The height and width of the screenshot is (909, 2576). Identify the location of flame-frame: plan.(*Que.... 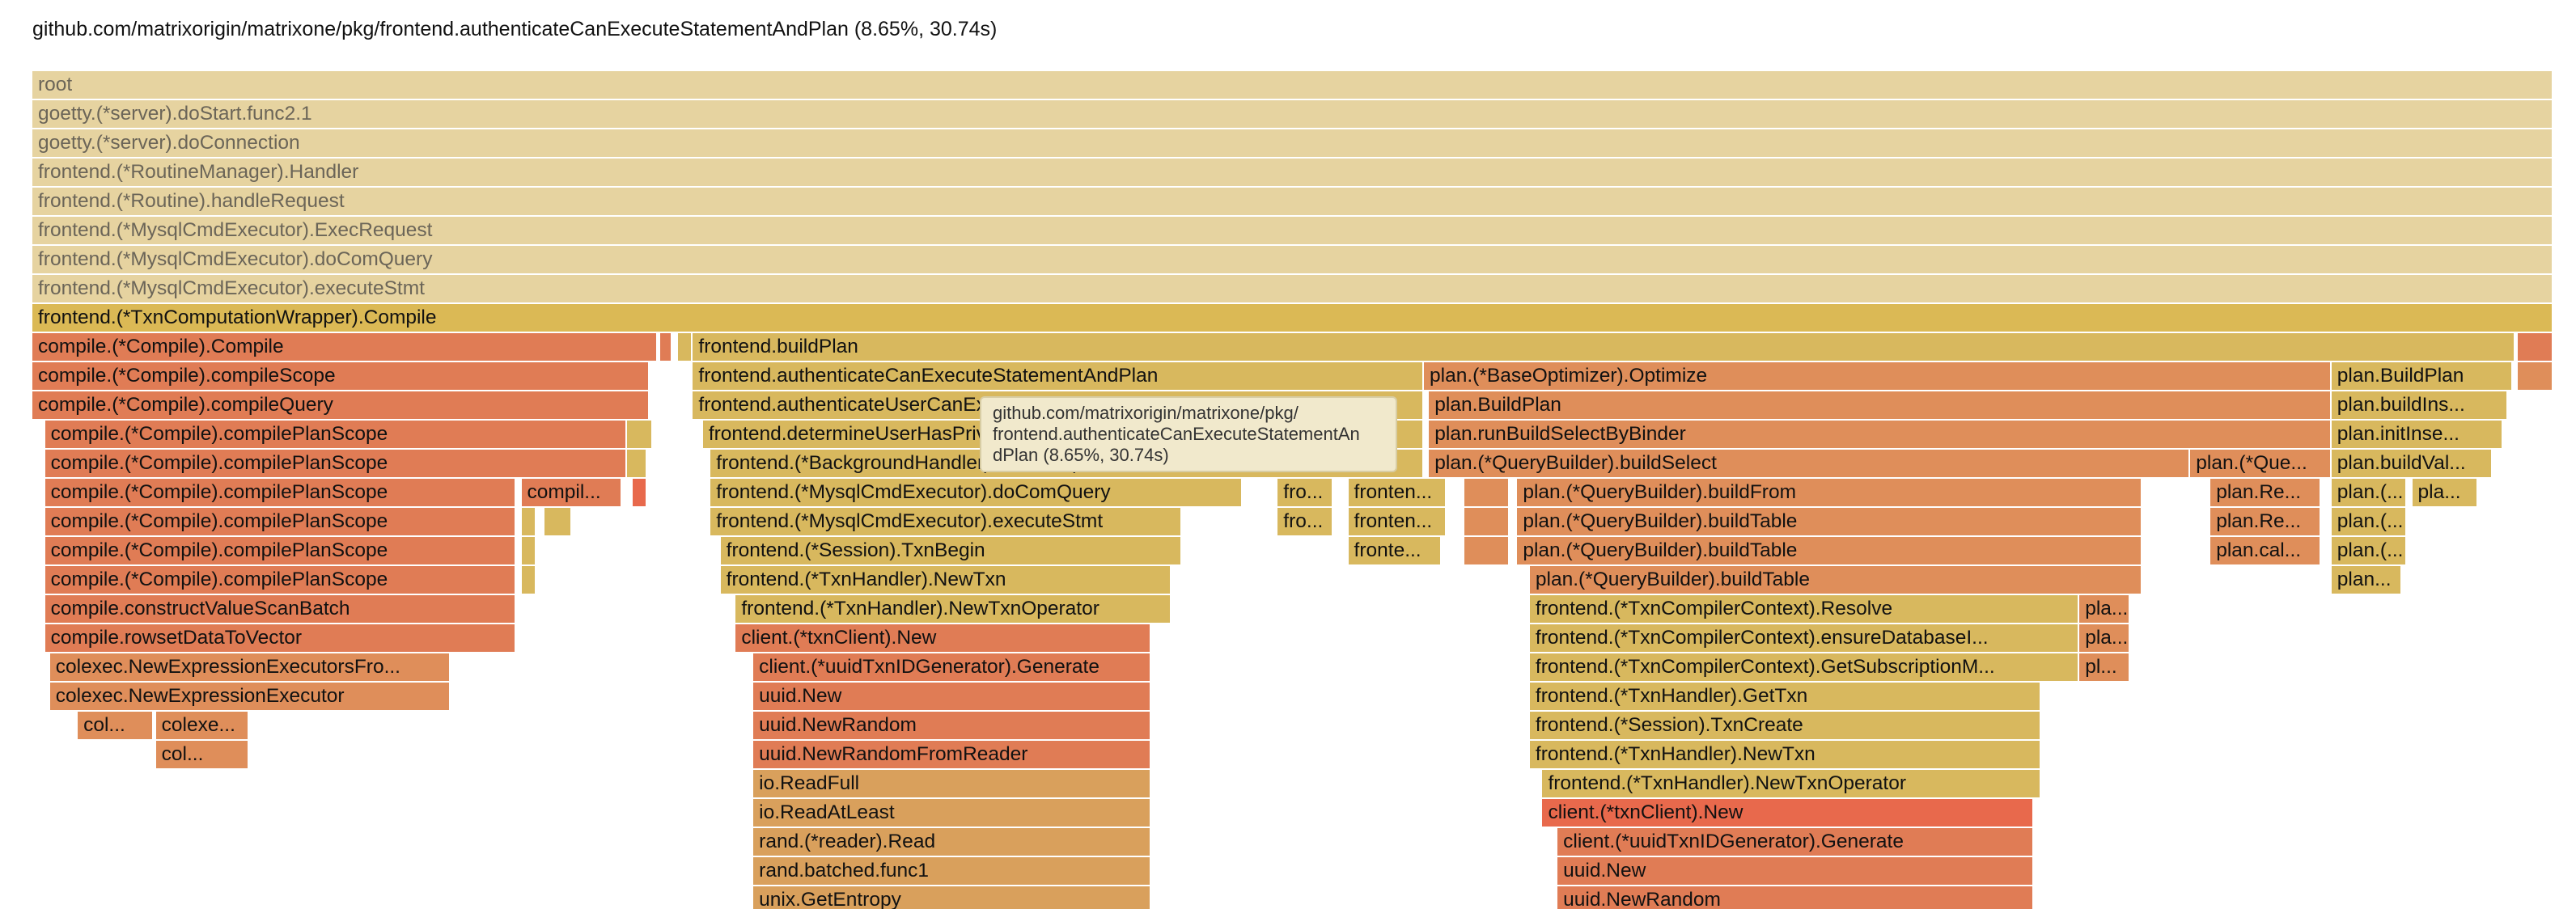
(2261, 463).